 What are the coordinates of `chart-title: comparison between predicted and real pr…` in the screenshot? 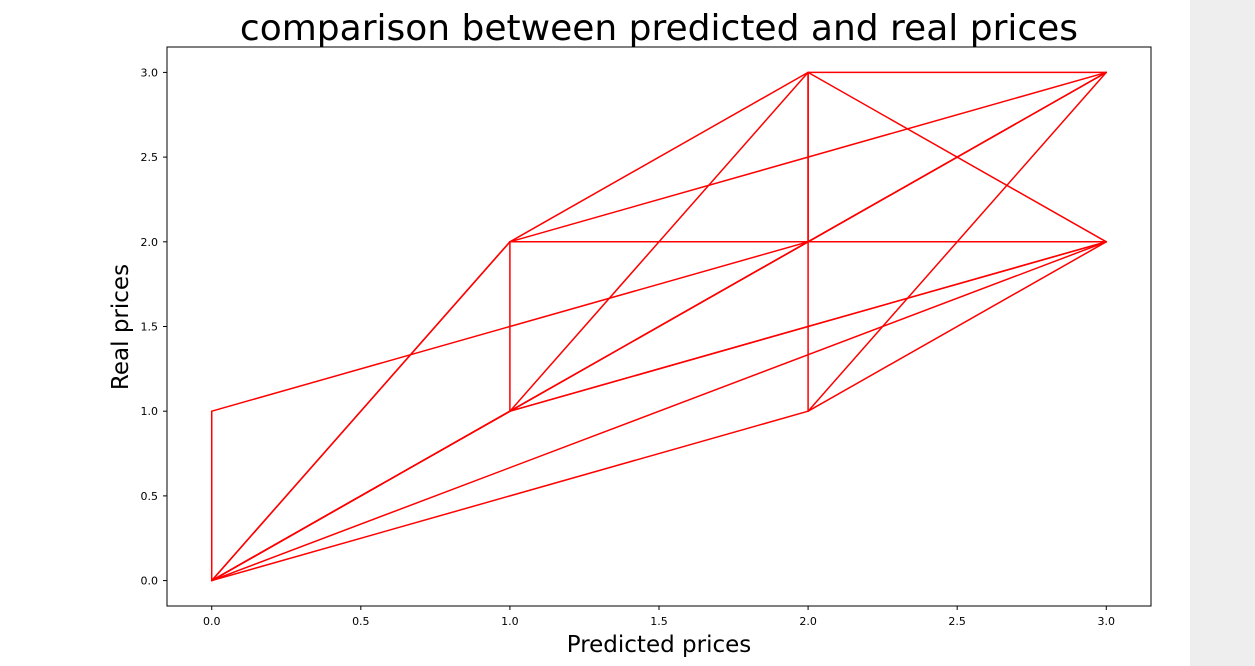 It's located at (659, 28).